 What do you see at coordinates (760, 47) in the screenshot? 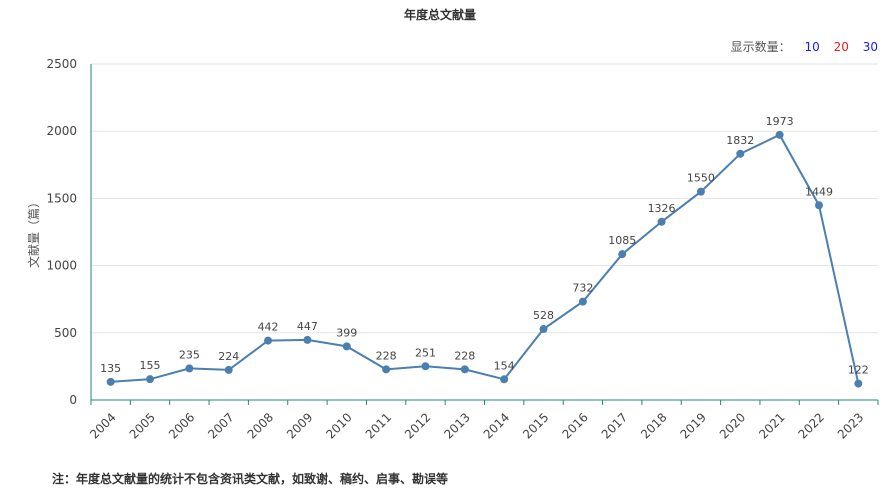
I see `display-count-label: 显示数量：` at bounding box center [760, 47].